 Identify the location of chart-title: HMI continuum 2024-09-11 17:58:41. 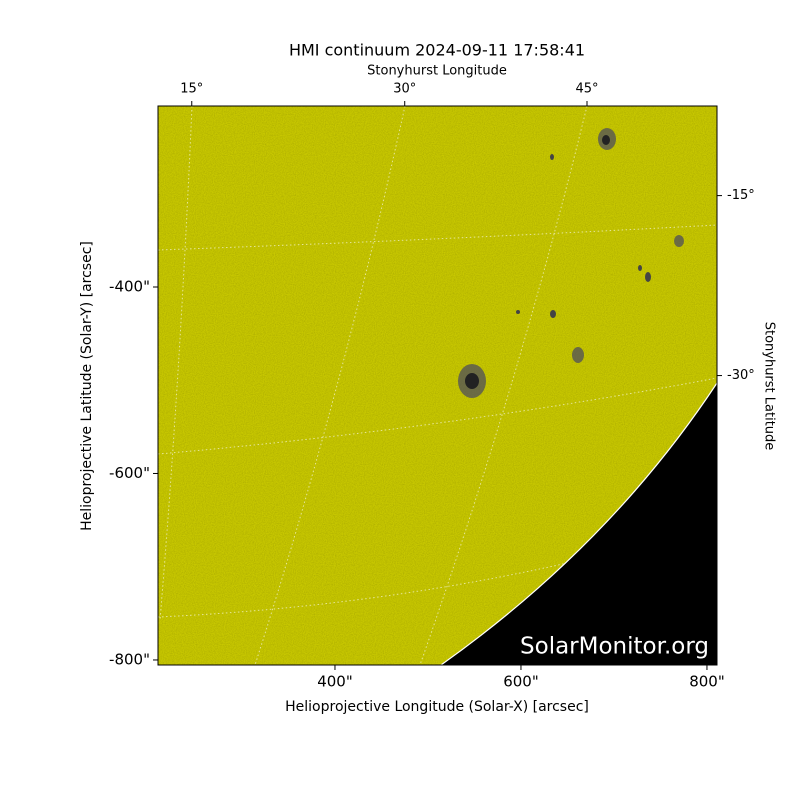
(437, 50).